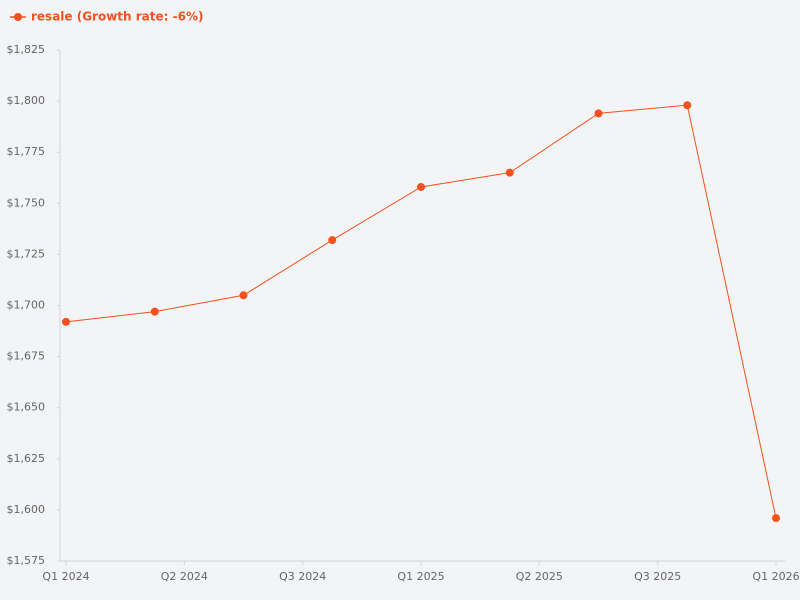  Describe the element at coordinates (26, 202) in the screenshot. I see `y-tick-label: $1,750` at that location.